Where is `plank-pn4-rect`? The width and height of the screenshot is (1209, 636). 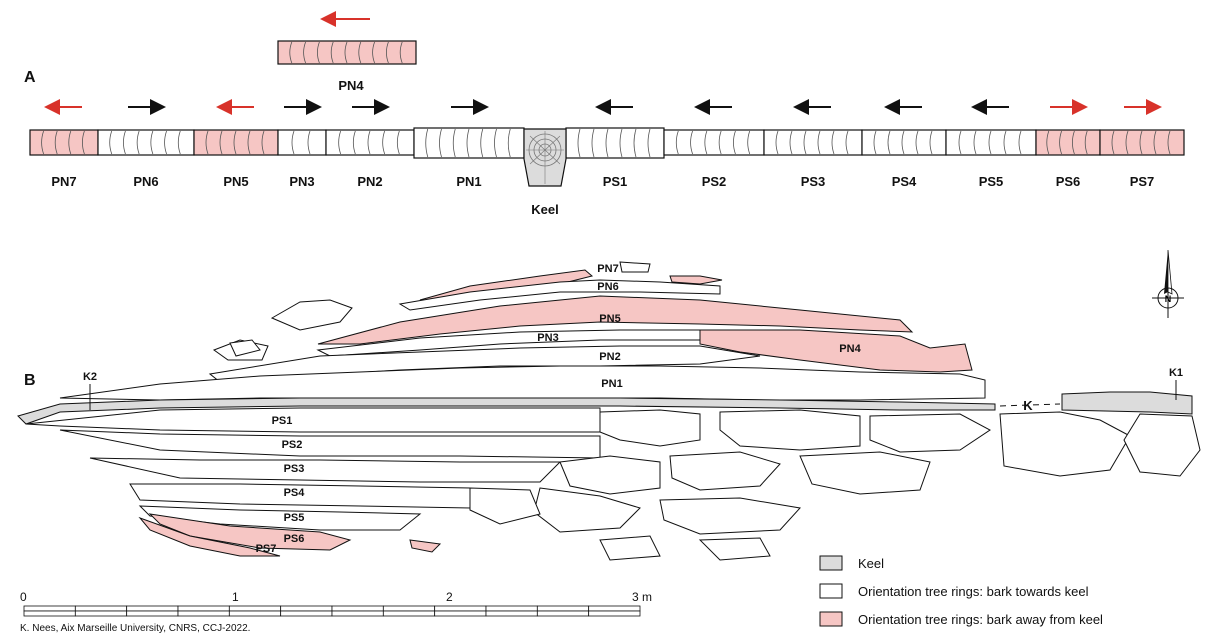
plank-pn4-rect is located at coordinates (347, 52).